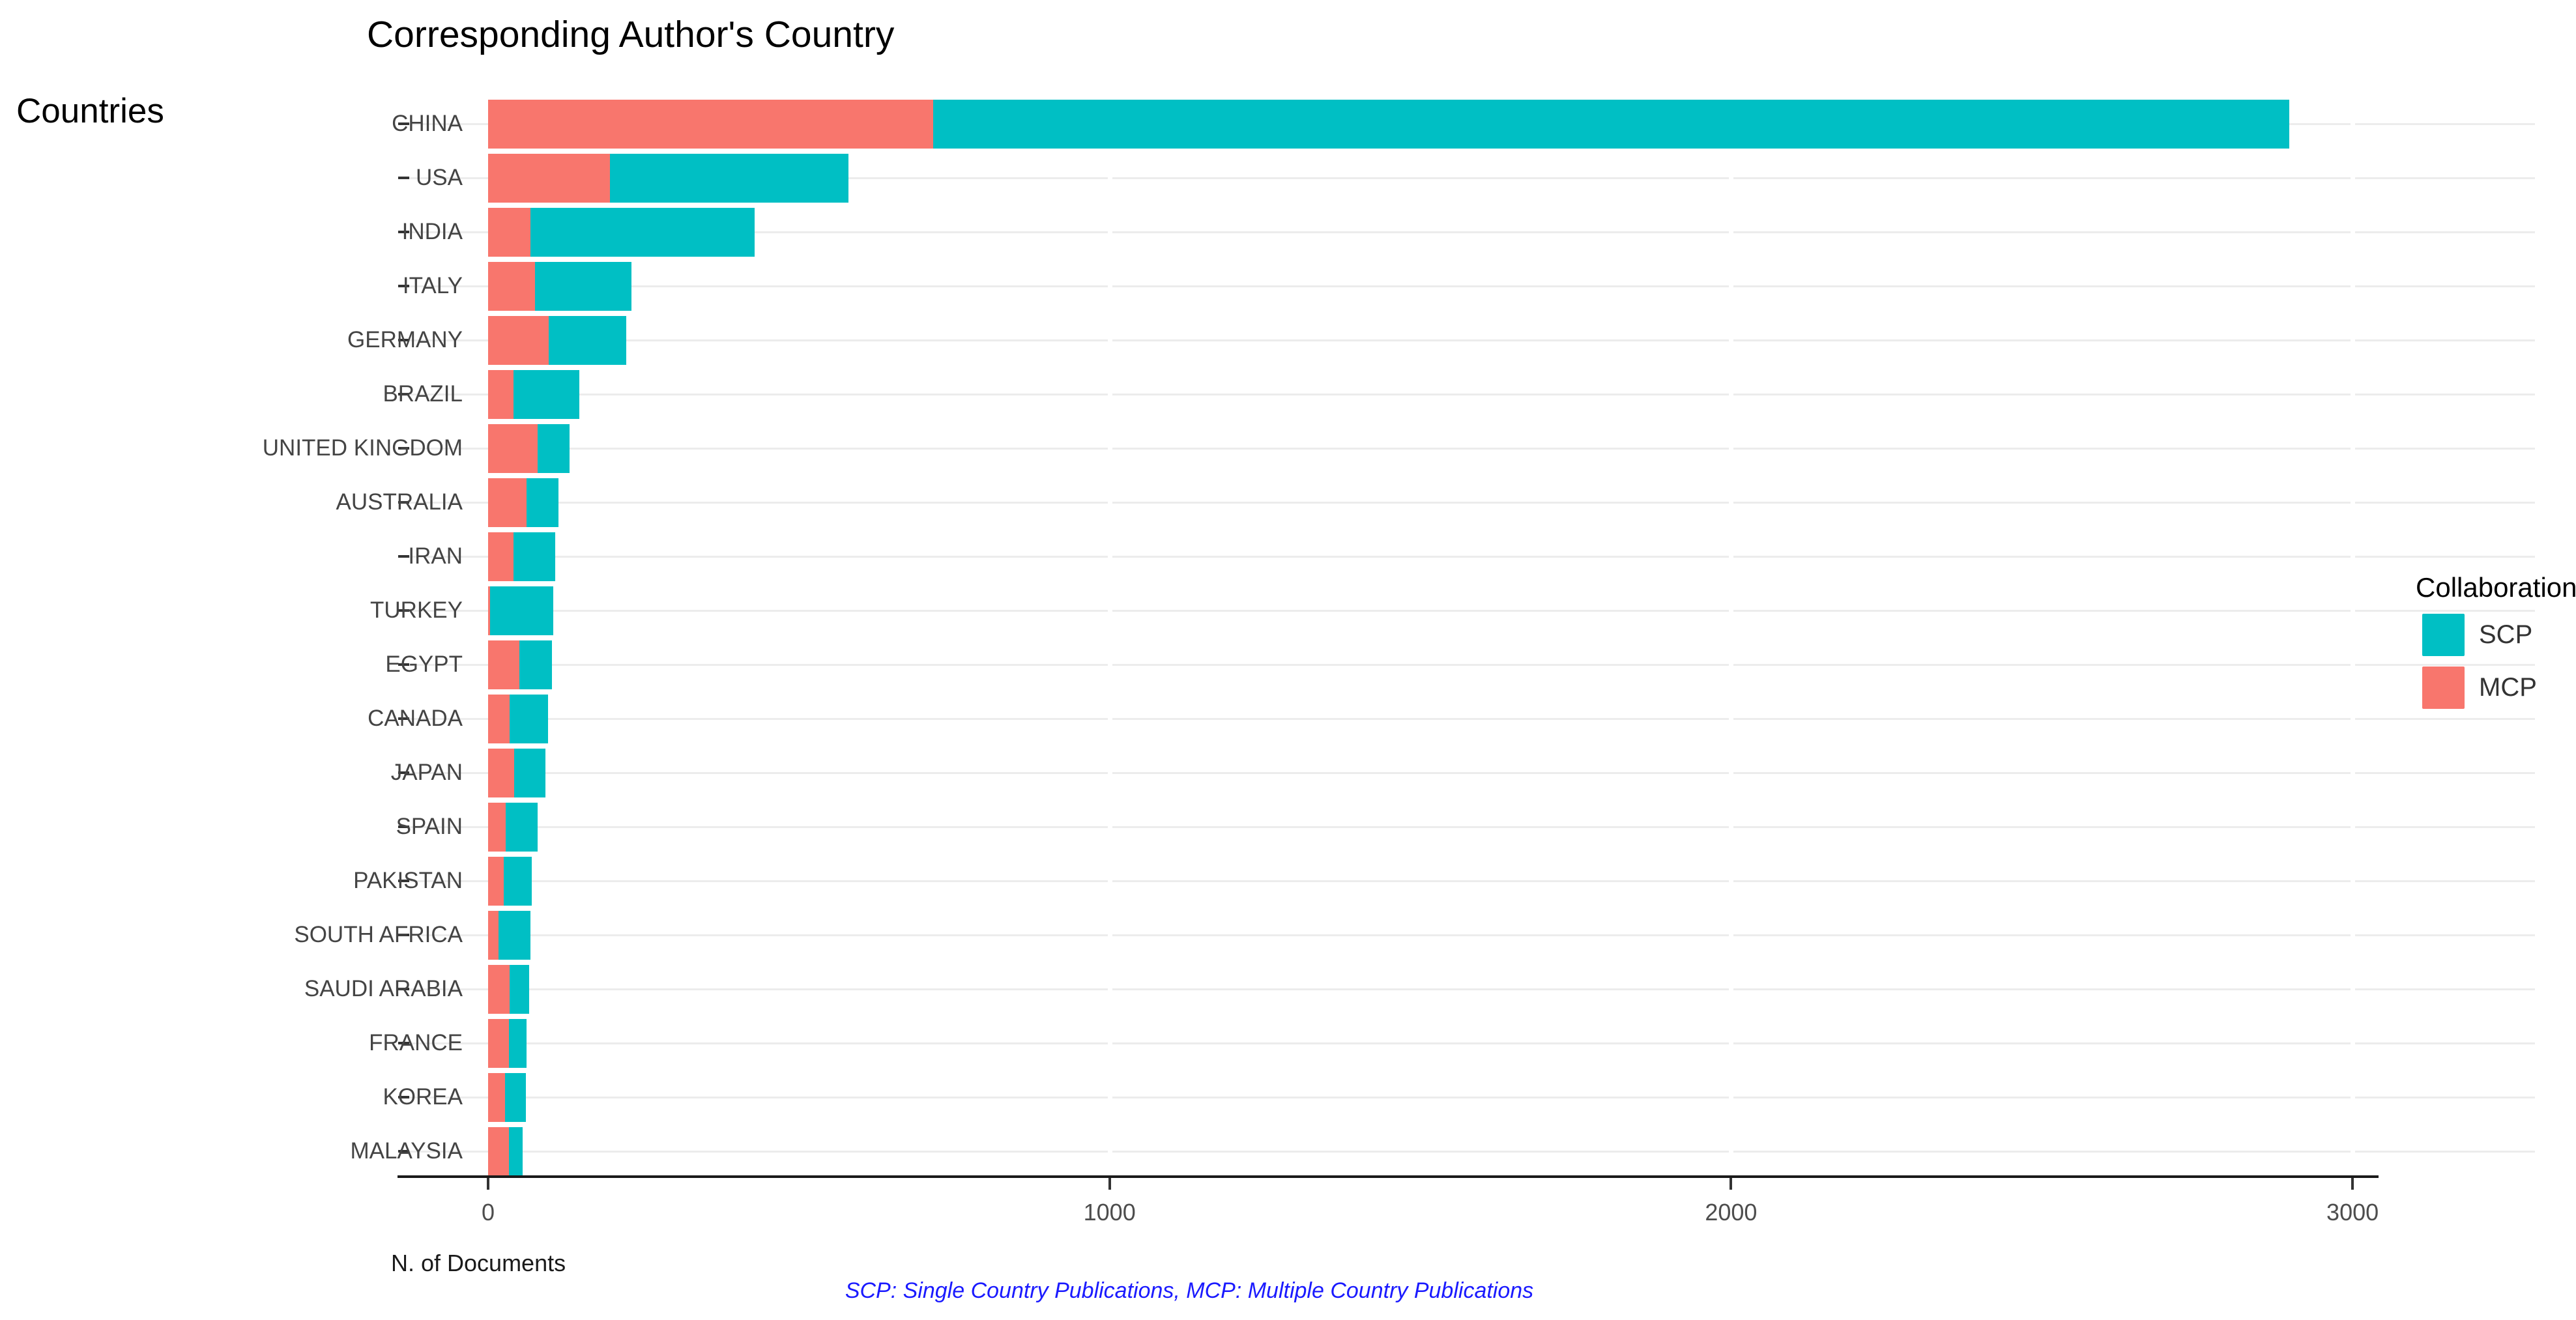 The width and height of the screenshot is (2576, 1320). What do you see at coordinates (497, 1097) in the screenshot?
I see `bar-mcp-korea` at bounding box center [497, 1097].